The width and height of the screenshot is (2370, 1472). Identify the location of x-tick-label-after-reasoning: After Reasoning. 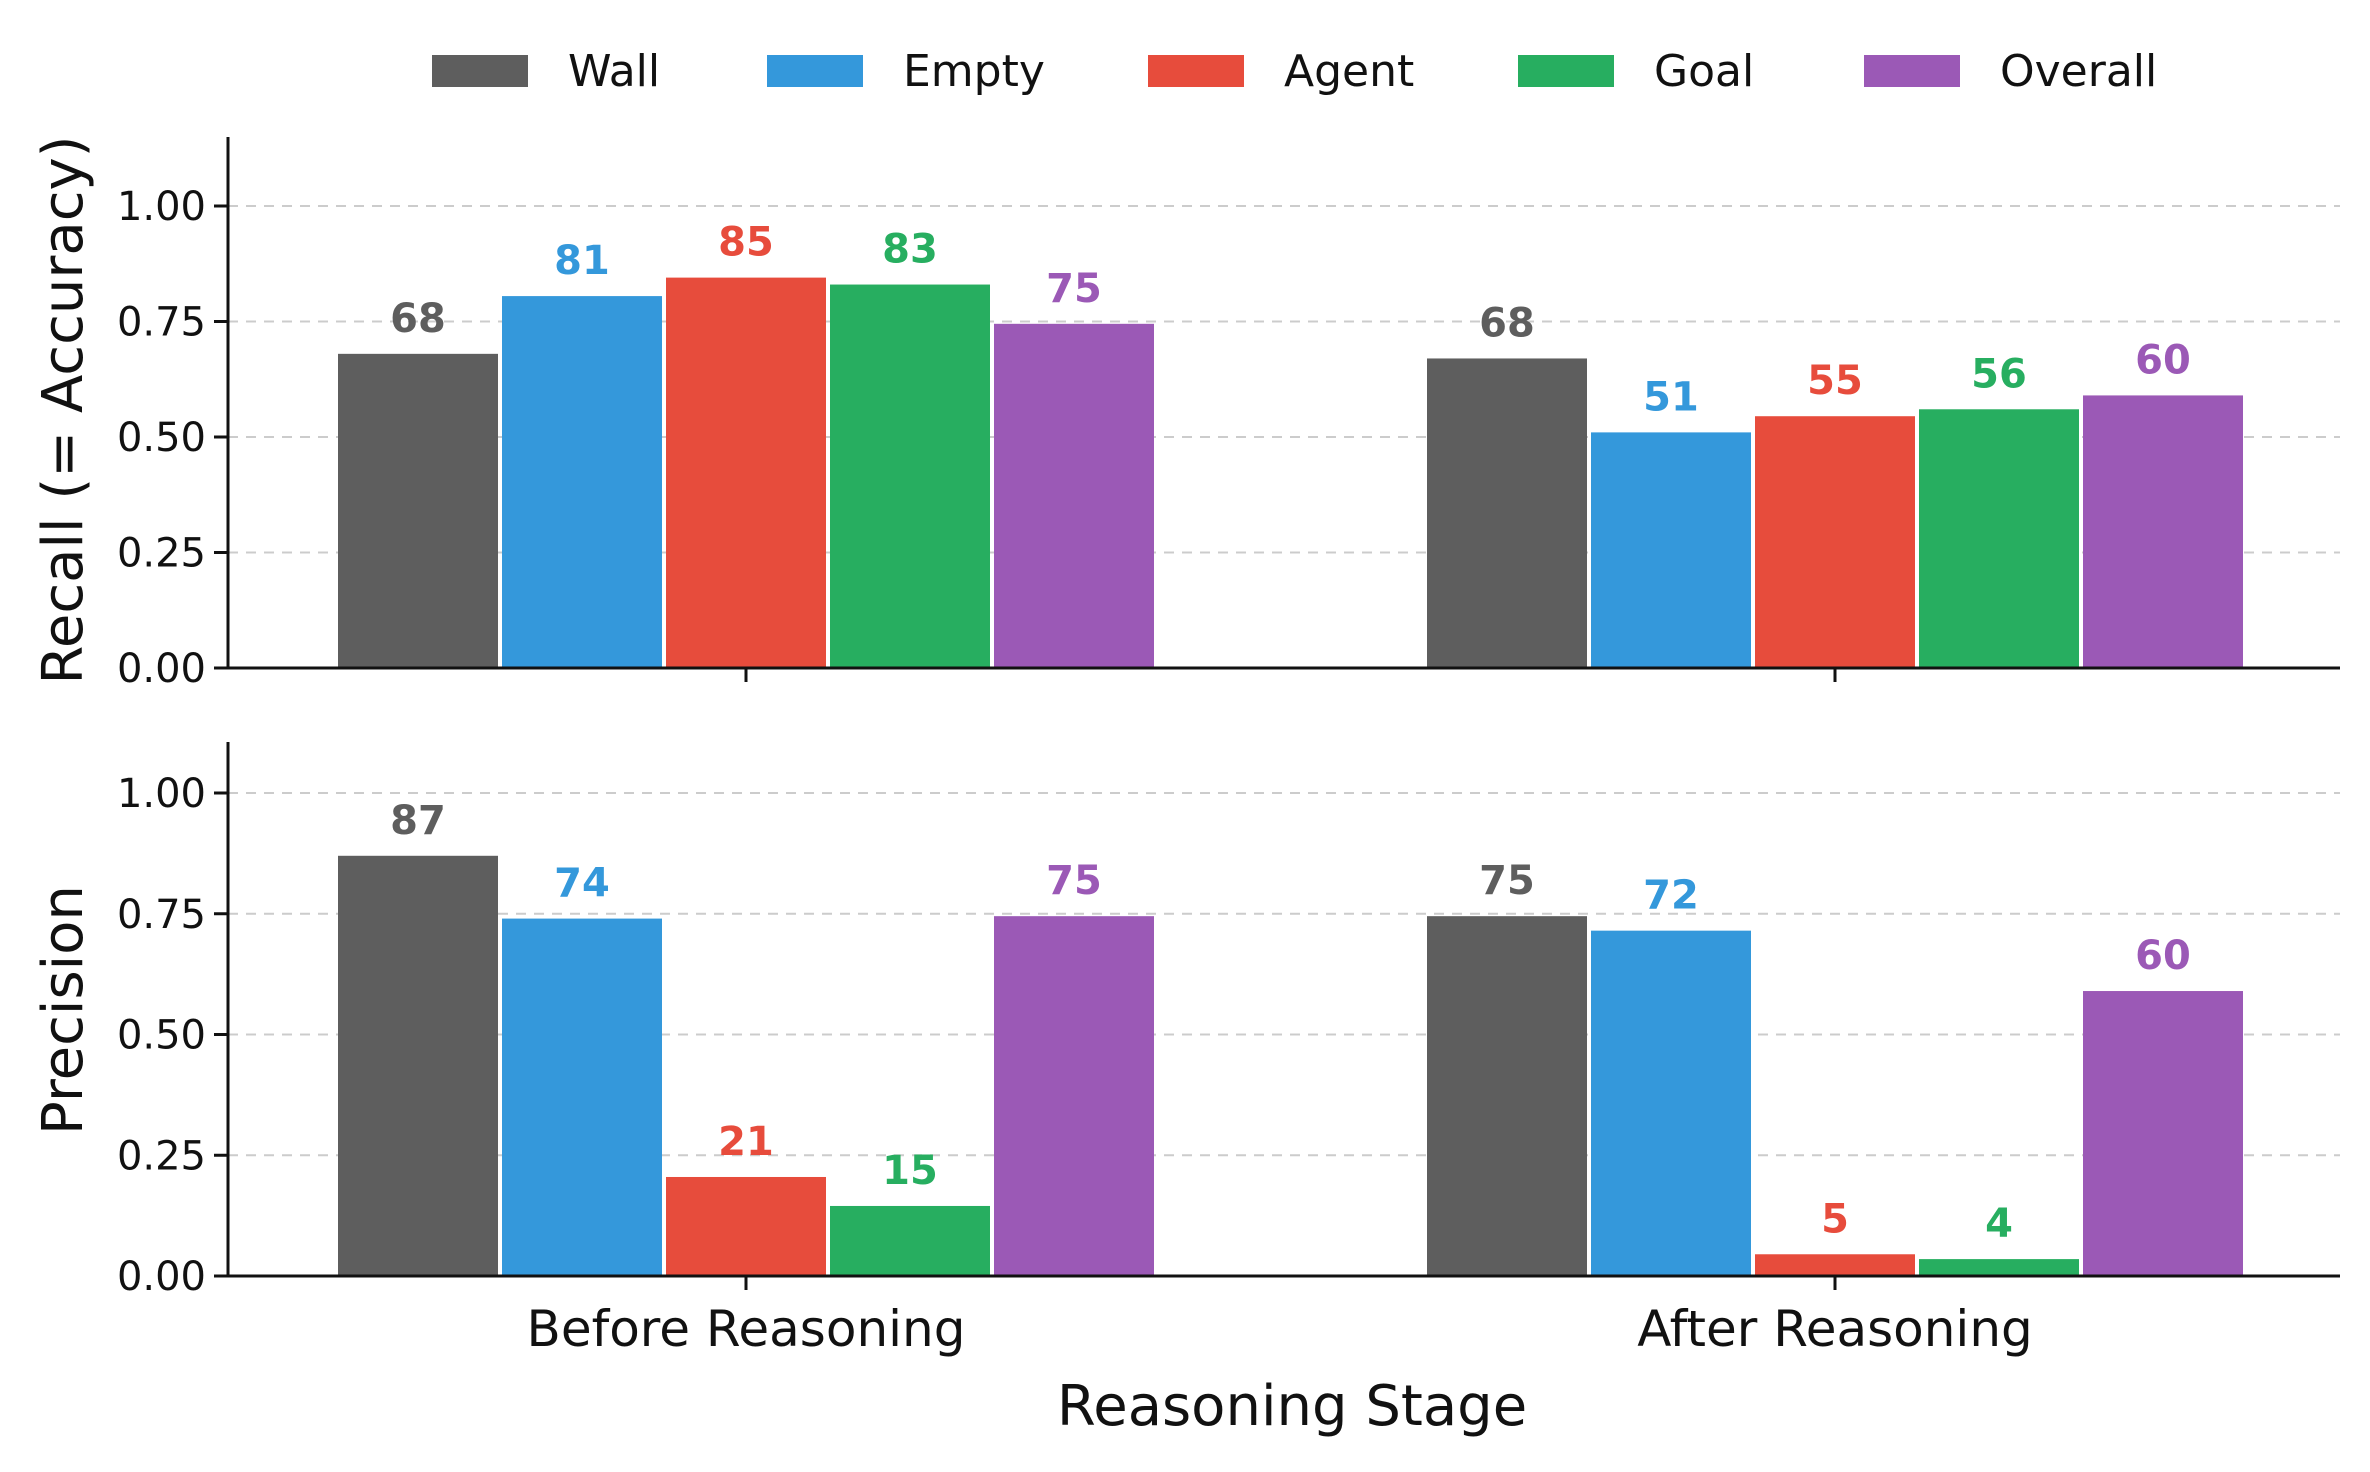
(1835, 1329).